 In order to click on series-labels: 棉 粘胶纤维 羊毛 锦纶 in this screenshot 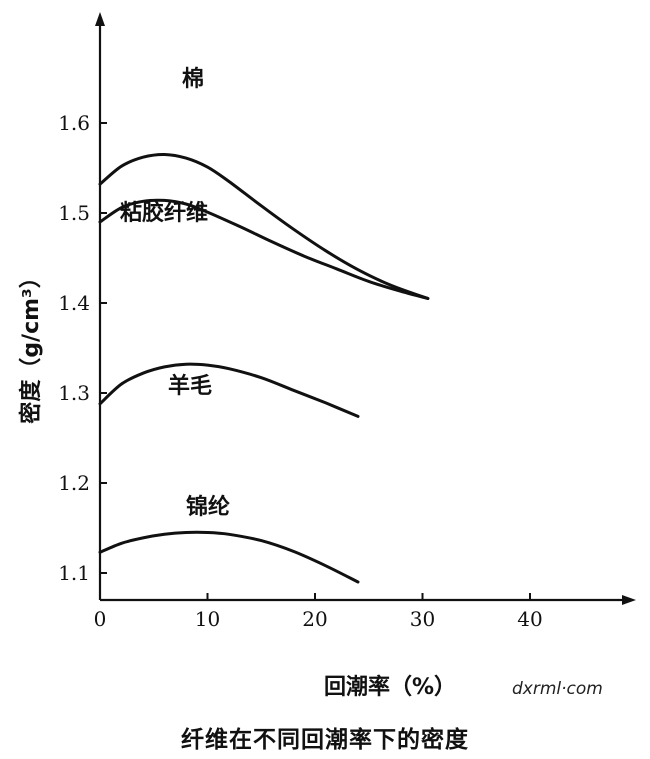, I will do `click(175, 293)`.